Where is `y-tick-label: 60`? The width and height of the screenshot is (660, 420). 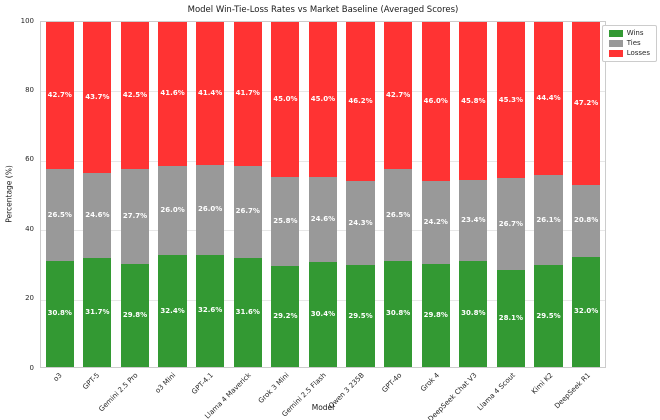
y-tick-label: 60 is located at coordinates (29, 159).